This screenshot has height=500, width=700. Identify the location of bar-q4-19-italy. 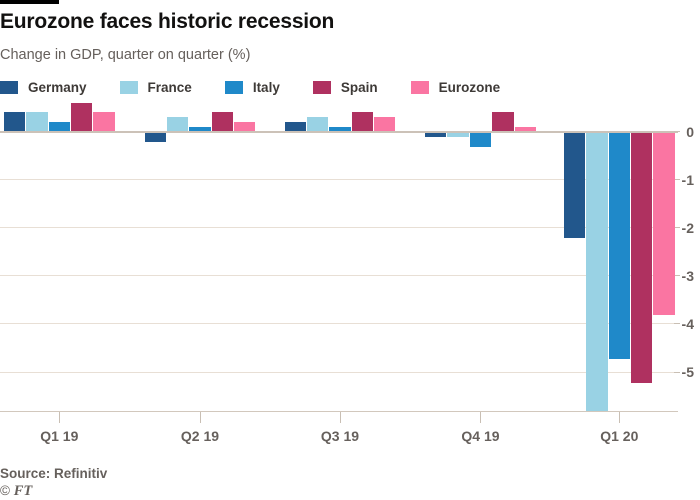
(480, 139).